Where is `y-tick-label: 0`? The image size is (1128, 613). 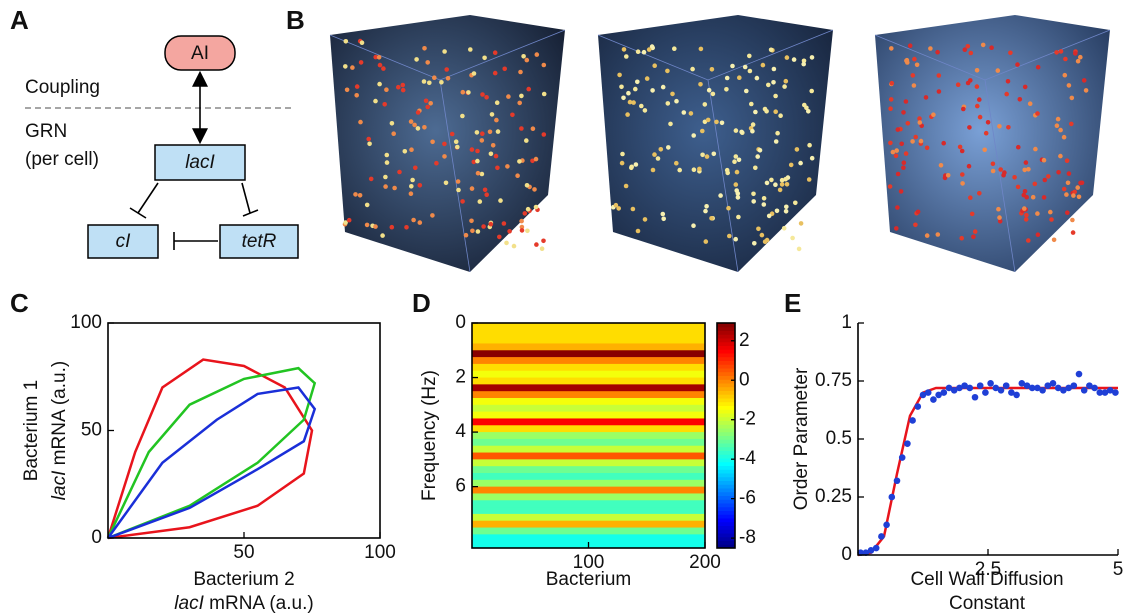 y-tick-label: 0 is located at coordinates (96, 537).